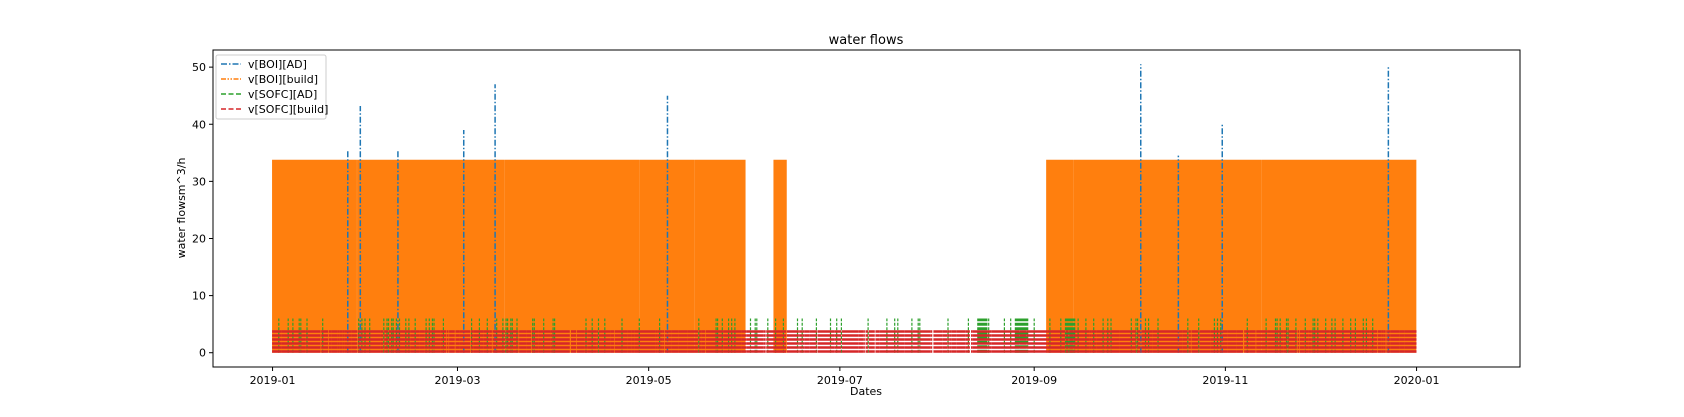  Describe the element at coordinates (199, 67) in the screenshot. I see `y-tick-label: 50` at that location.